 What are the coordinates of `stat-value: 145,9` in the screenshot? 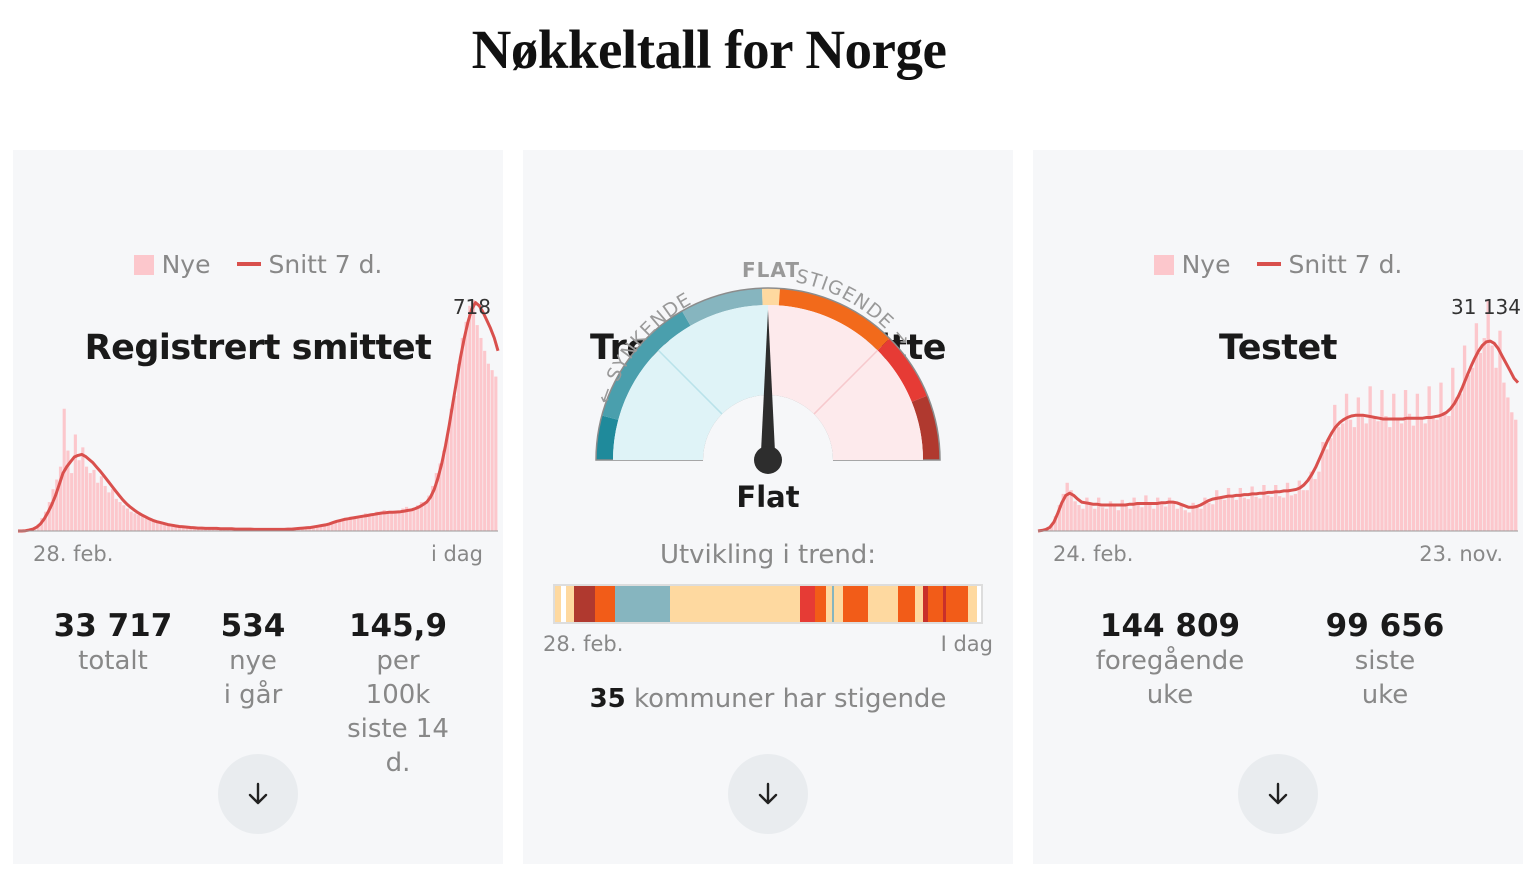 It's located at (398, 626).